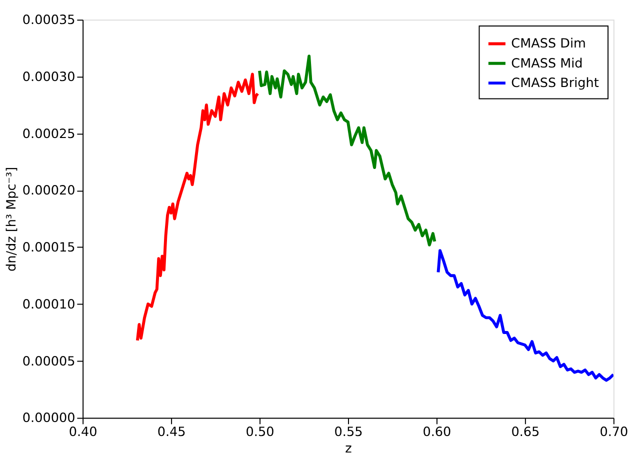 This screenshot has height=460, width=638. What do you see at coordinates (49, 77) in the screenshot?
I see `y-tick-label: 0.00030` at bounding box center [49, 77].